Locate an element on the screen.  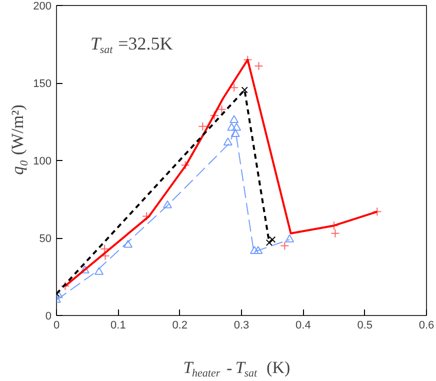
y-tick-label: 50 is located at coordinates (45, 239).